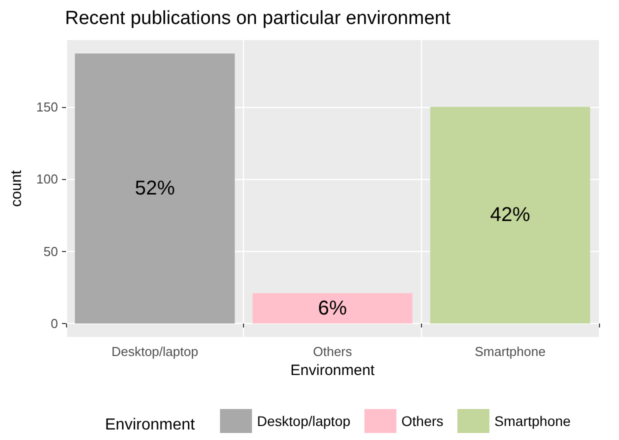  Describe the element at coordinates (16, 188) in the screenshot. I see `y-axis-title: count` at that location.